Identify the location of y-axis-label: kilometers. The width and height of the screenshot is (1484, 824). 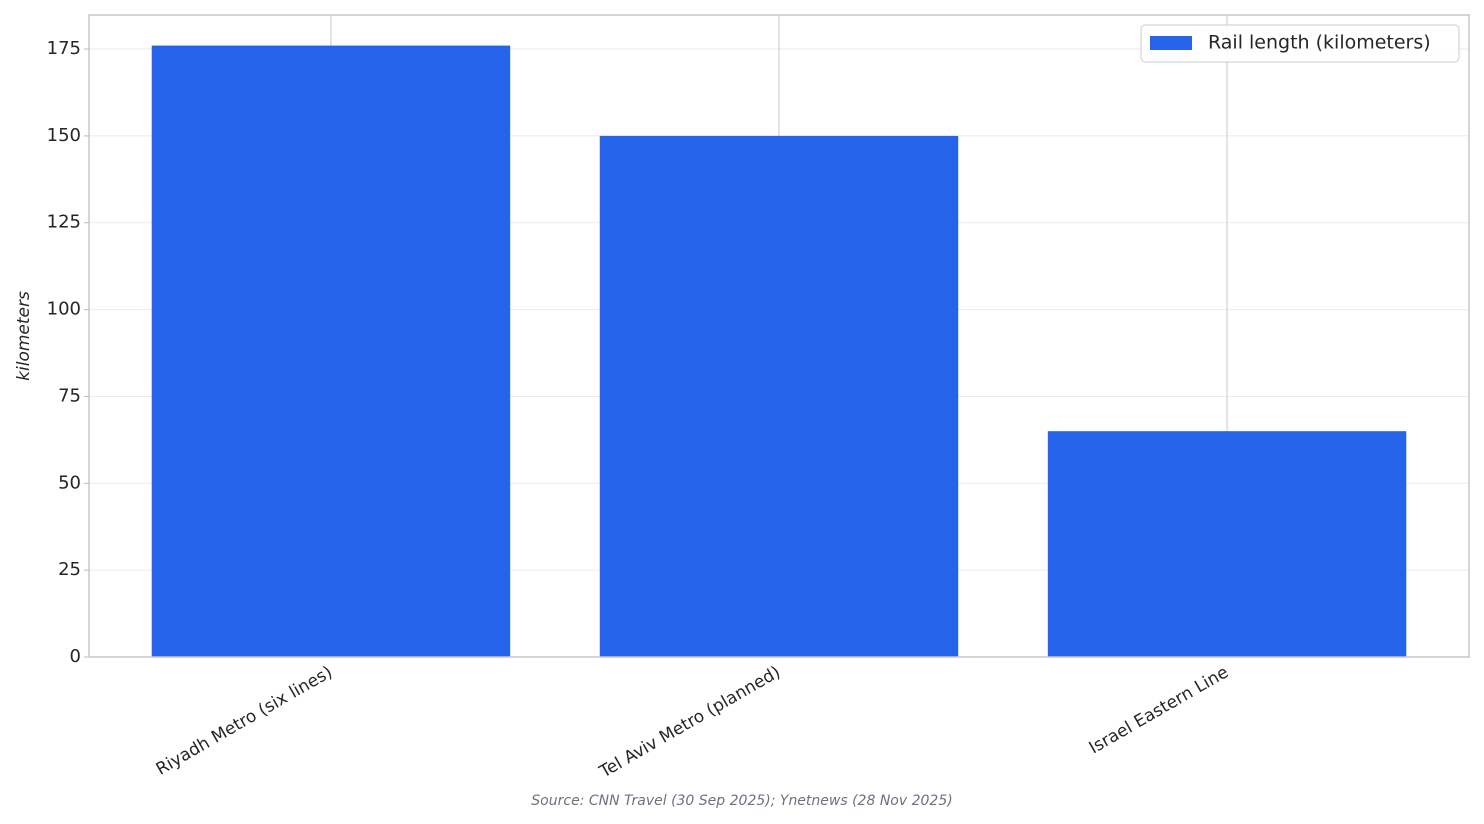
(24, 336).